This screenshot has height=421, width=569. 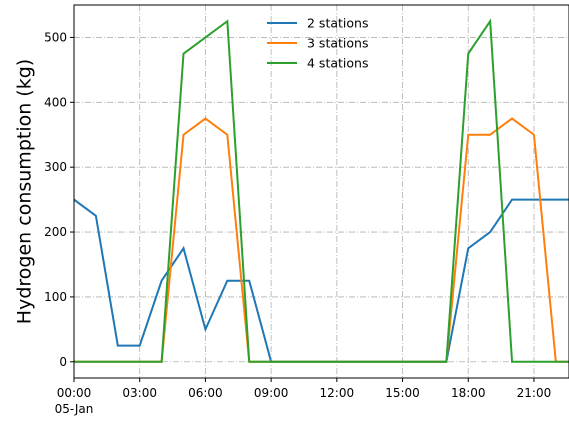 I want to click on x-tick-label: 18:00, so click(x=468, y=393).